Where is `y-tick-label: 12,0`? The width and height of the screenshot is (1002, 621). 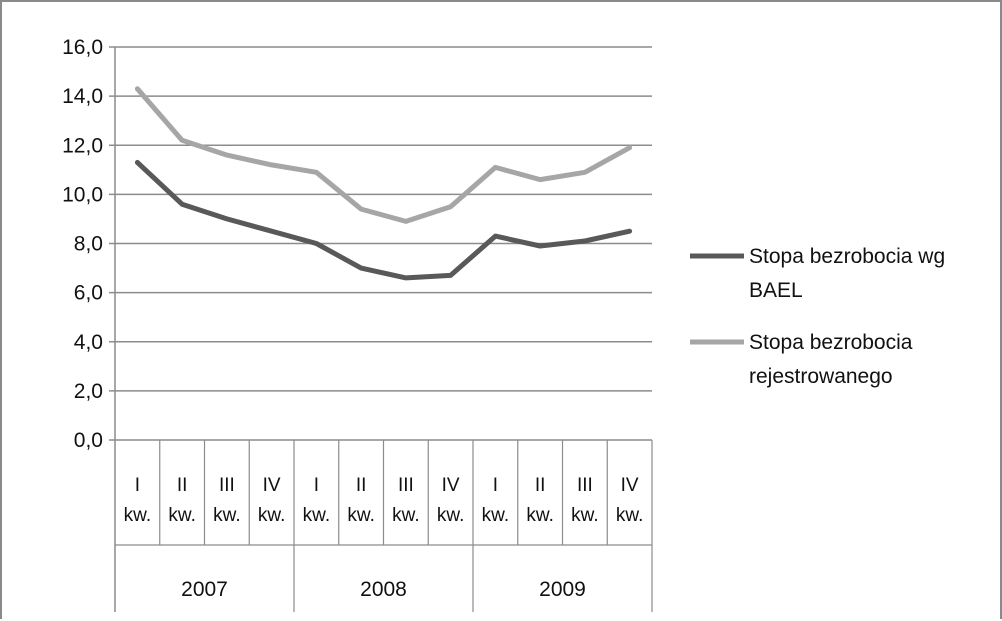 y-tick-label: 12,0 is located at coordinates (82, 145).